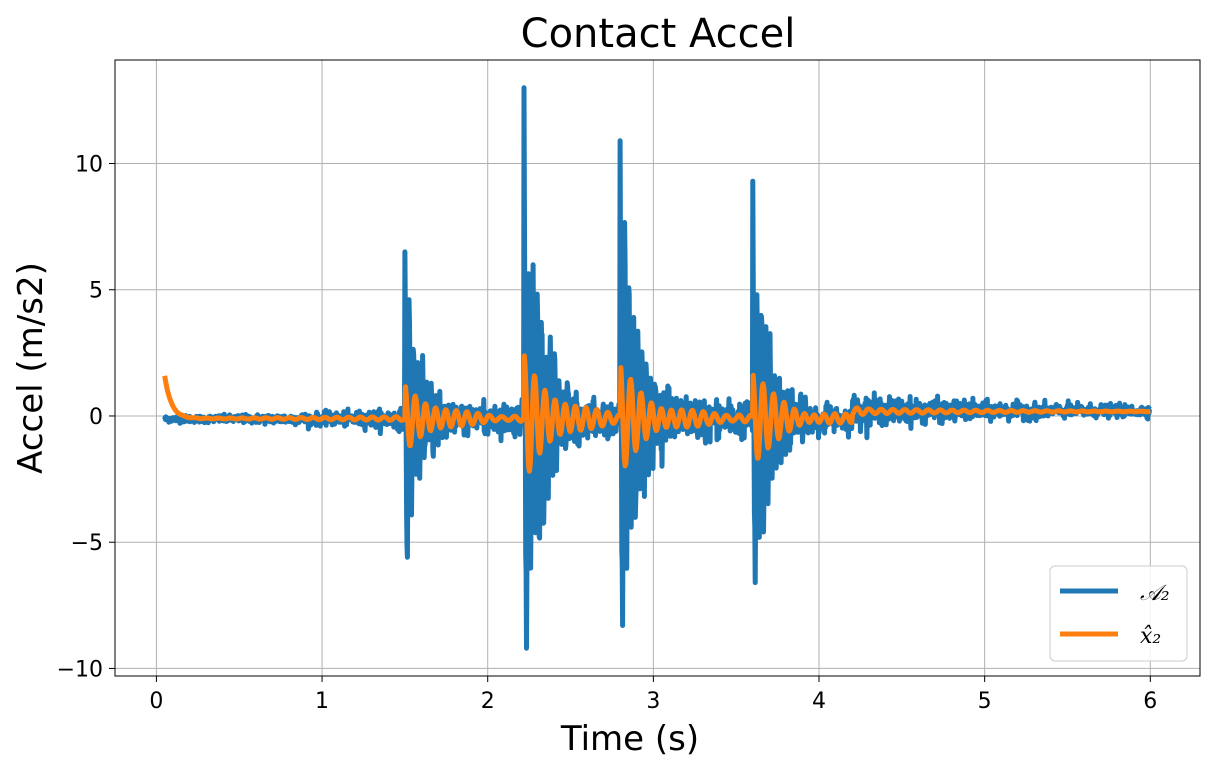  What do you see at coordinates (819, 701) in the screenshot?
I see `x-tick-label: 4` at bounding box center [819, 701].